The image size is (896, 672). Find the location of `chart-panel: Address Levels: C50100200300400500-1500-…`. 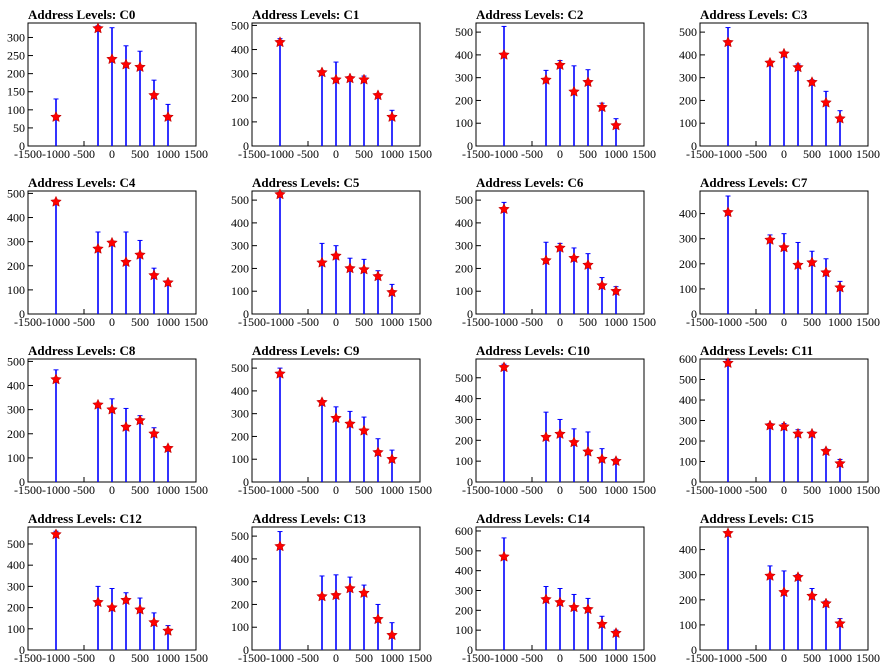

chart-panel: Address Levels: C50100200300400500-1500-… is located at coordinates (331, 252).